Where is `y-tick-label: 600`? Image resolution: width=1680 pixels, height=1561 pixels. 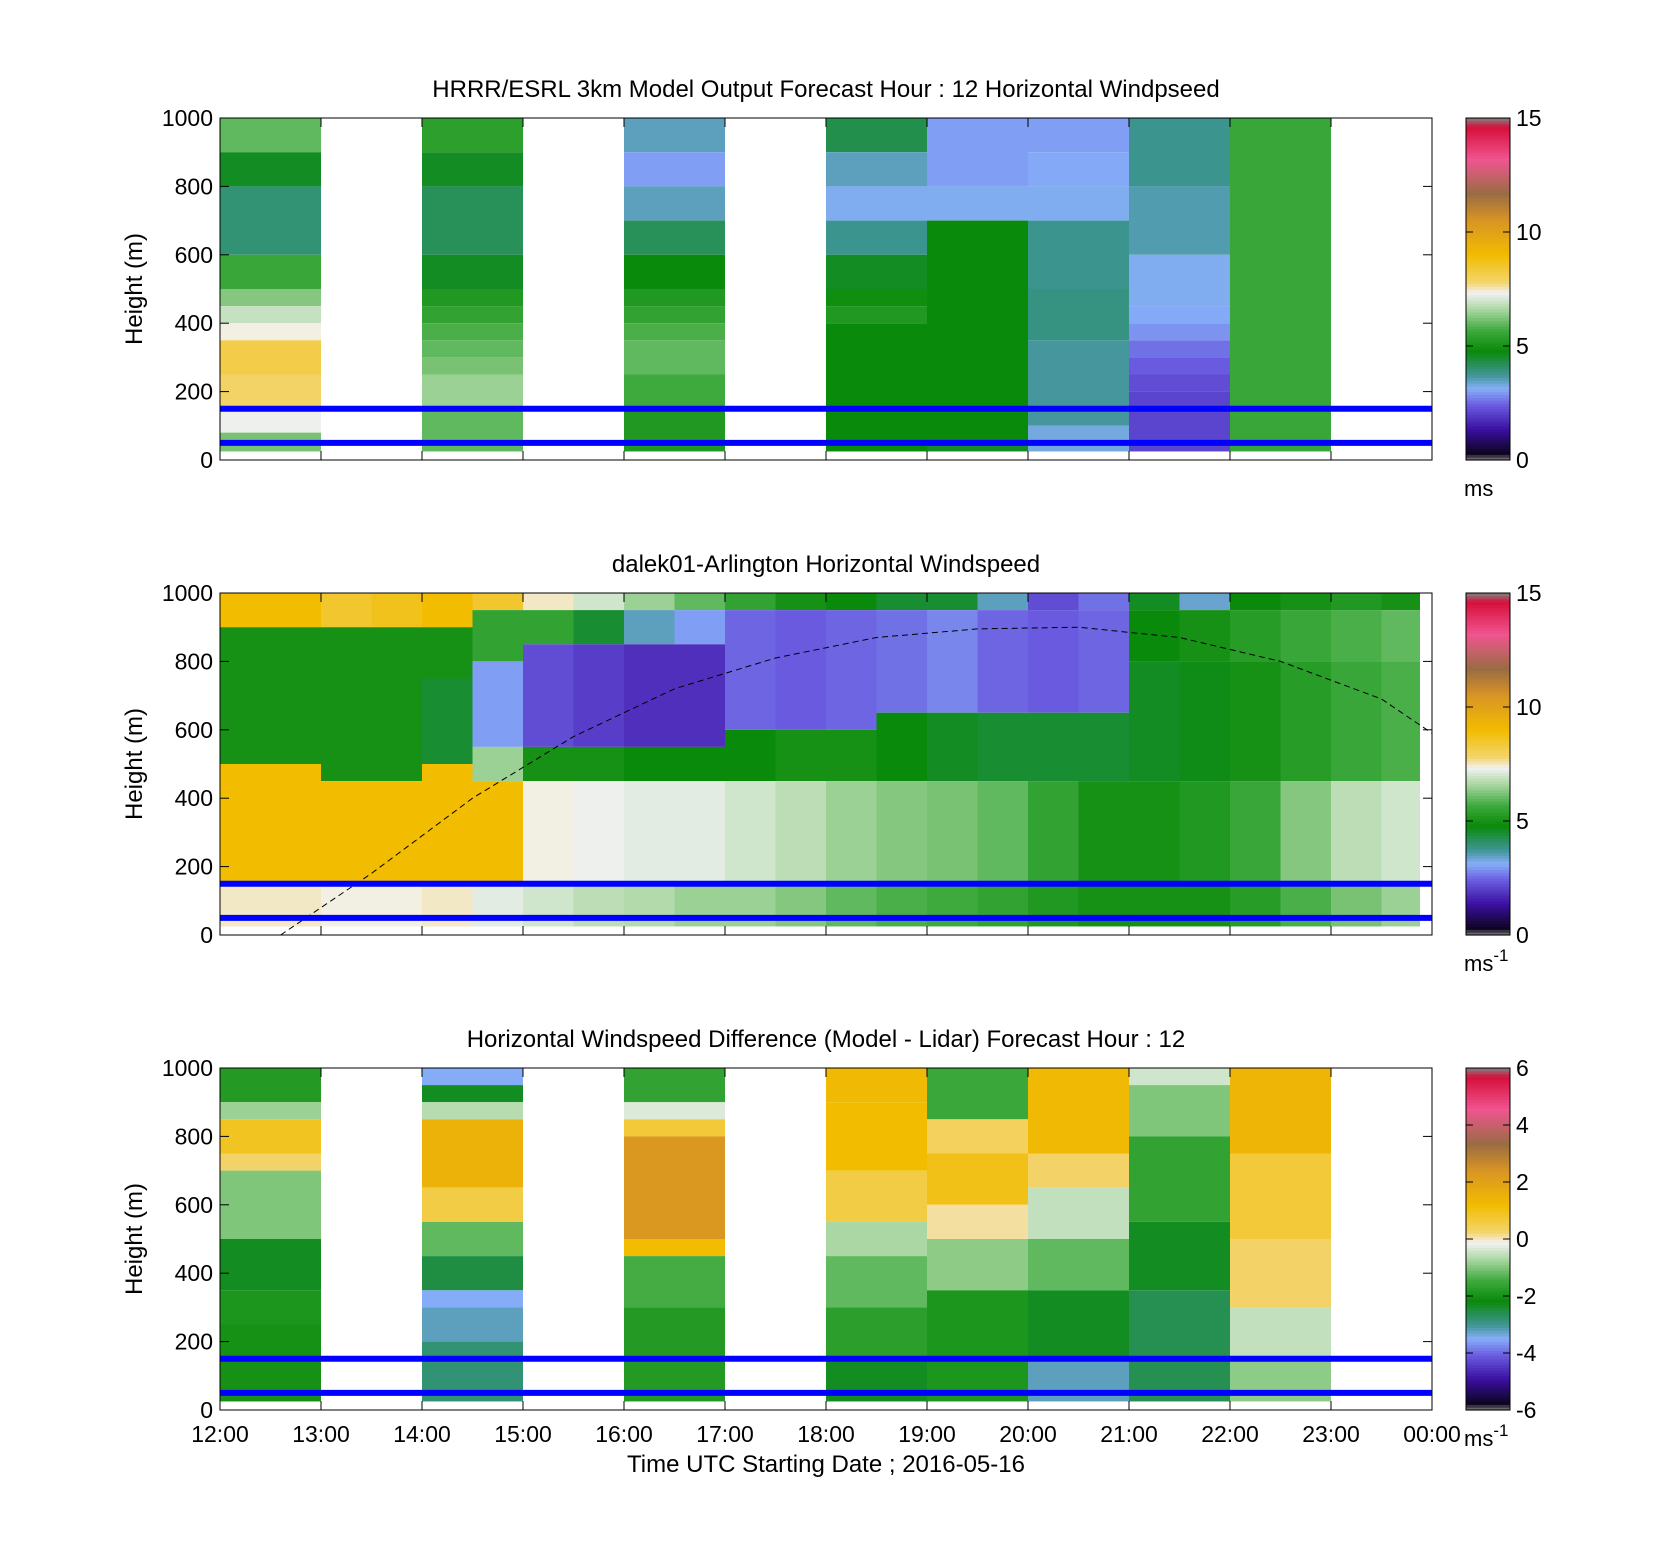 y-tick-label: 600 is located at coordinates (194, 1205).